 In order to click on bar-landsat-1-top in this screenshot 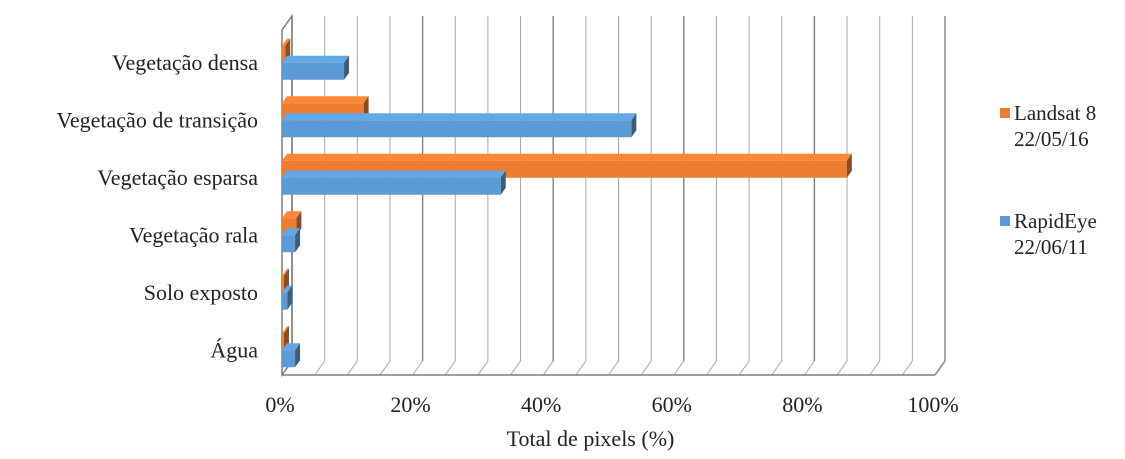, I will do `click(325, 100)`.